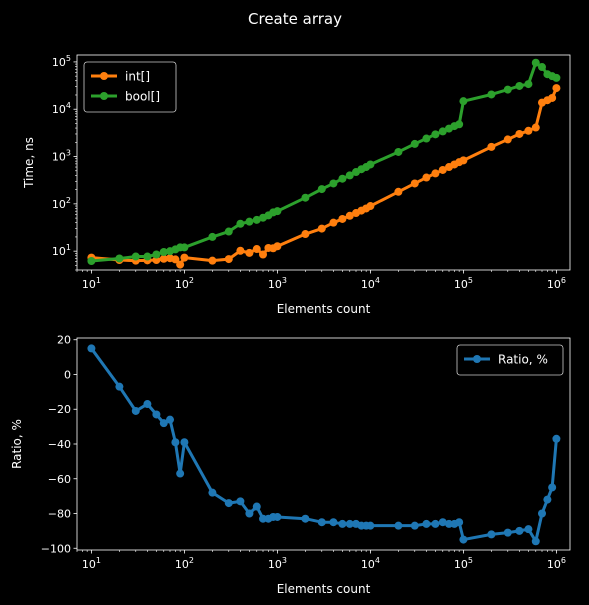 This screenshot has height=605, width=589. Describe the element at coordinates (130, 87) in the screenshot. I see `legend: int[] bool[]` at that location.